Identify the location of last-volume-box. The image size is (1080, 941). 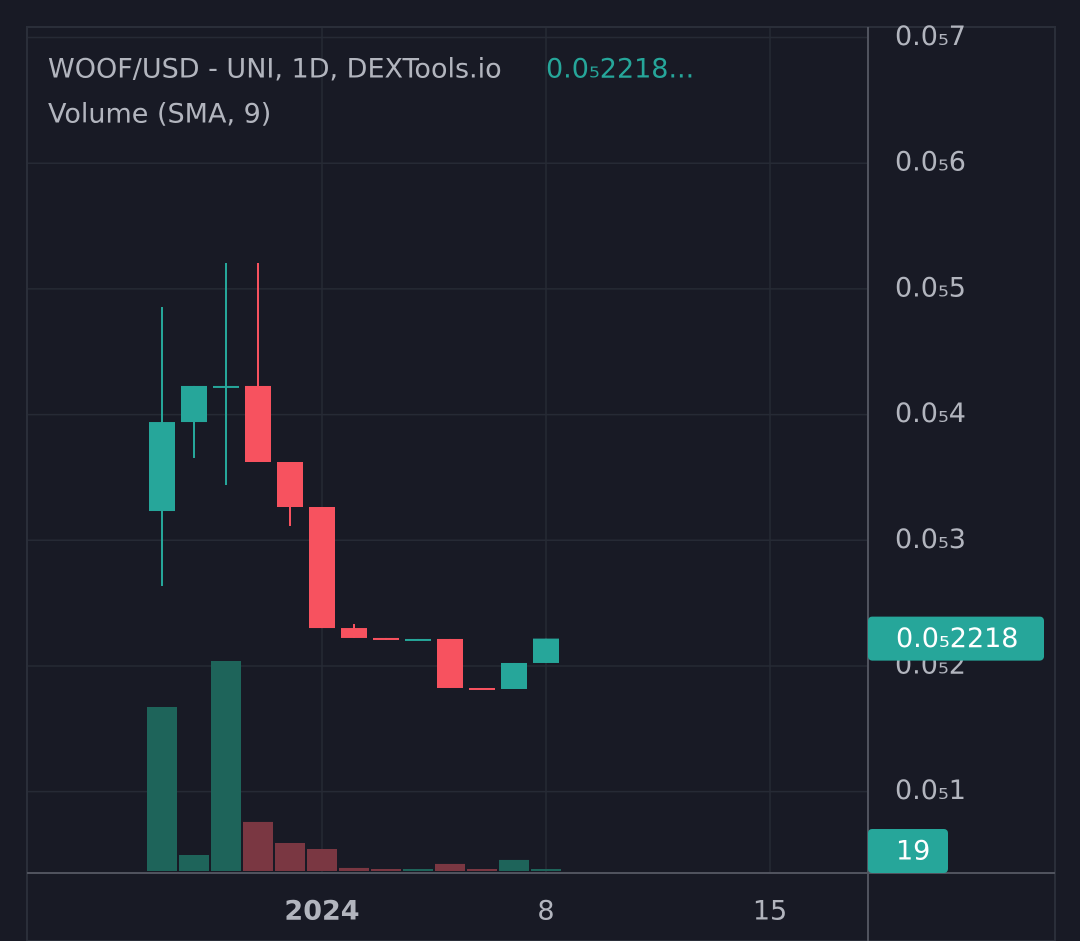
(908, 851).